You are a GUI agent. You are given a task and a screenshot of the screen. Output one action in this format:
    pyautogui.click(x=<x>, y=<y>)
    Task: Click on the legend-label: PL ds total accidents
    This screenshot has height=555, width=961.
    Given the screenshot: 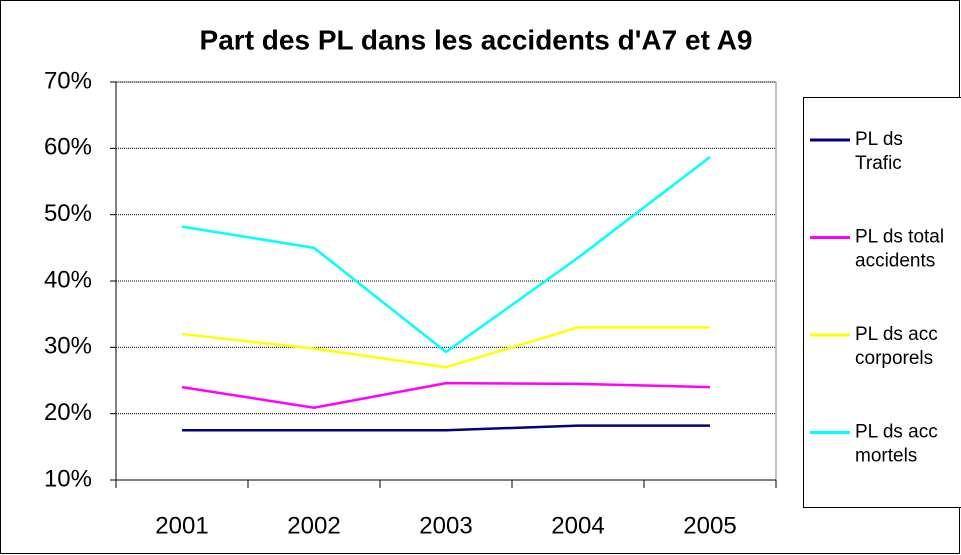 What is the action you would take?
    pyautogui.click(x=899, y=249)
    